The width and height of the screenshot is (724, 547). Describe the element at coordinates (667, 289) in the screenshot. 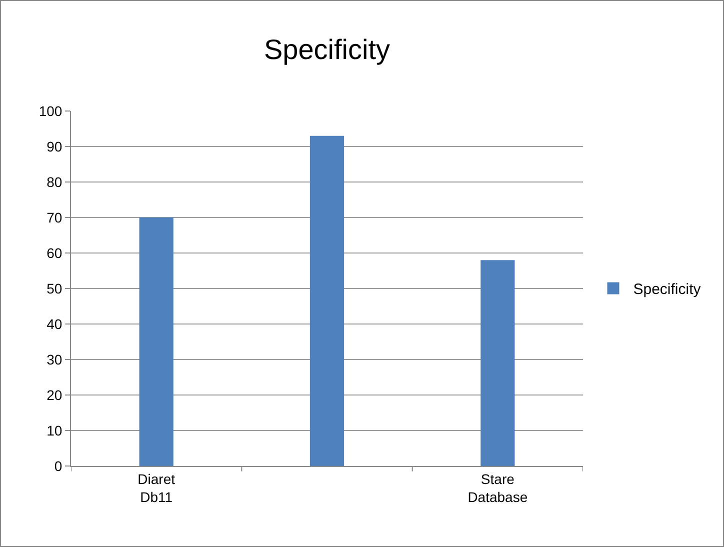

I see `legend-label: Specificity` at that location.